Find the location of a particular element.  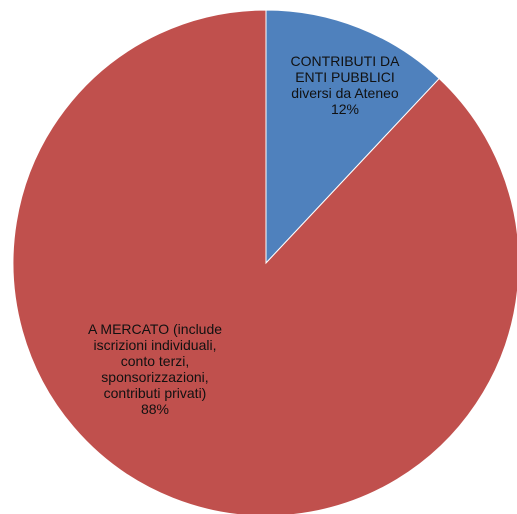

pie-slice-label-line: ENTI PUBBLICI is located at coordinates (345, 77).